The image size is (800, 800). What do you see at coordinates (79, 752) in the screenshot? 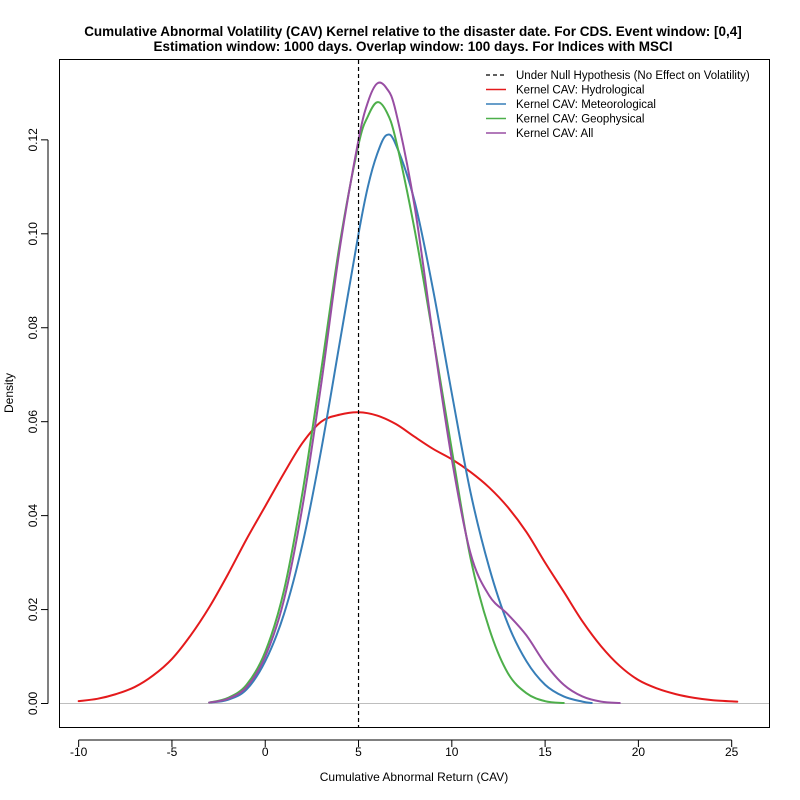
I see `x-tick-label: -10` at bounding box center [79, 752].